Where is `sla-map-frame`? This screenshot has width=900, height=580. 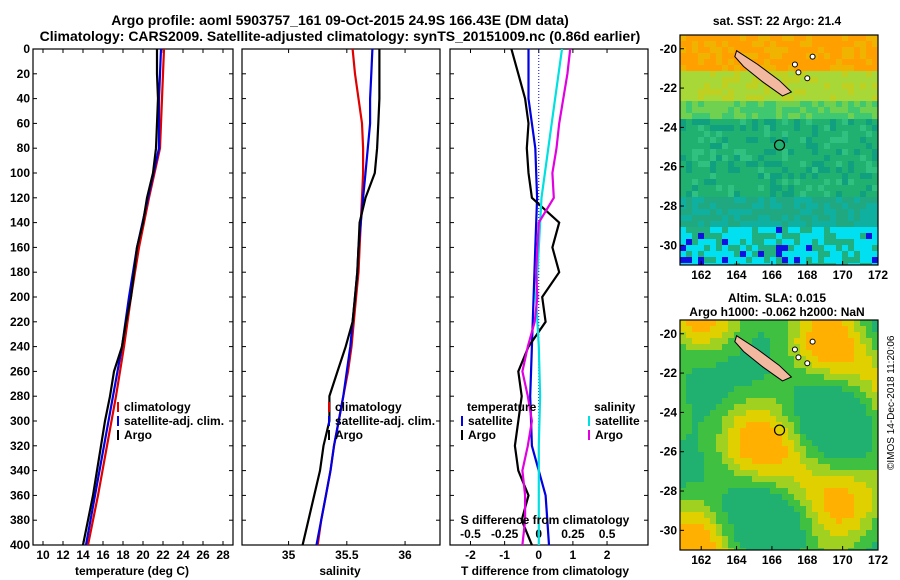 sla-map-frame is located at coordinates (779, 435).